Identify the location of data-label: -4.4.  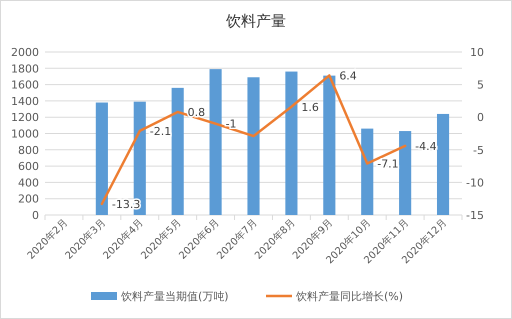
(426, 146).